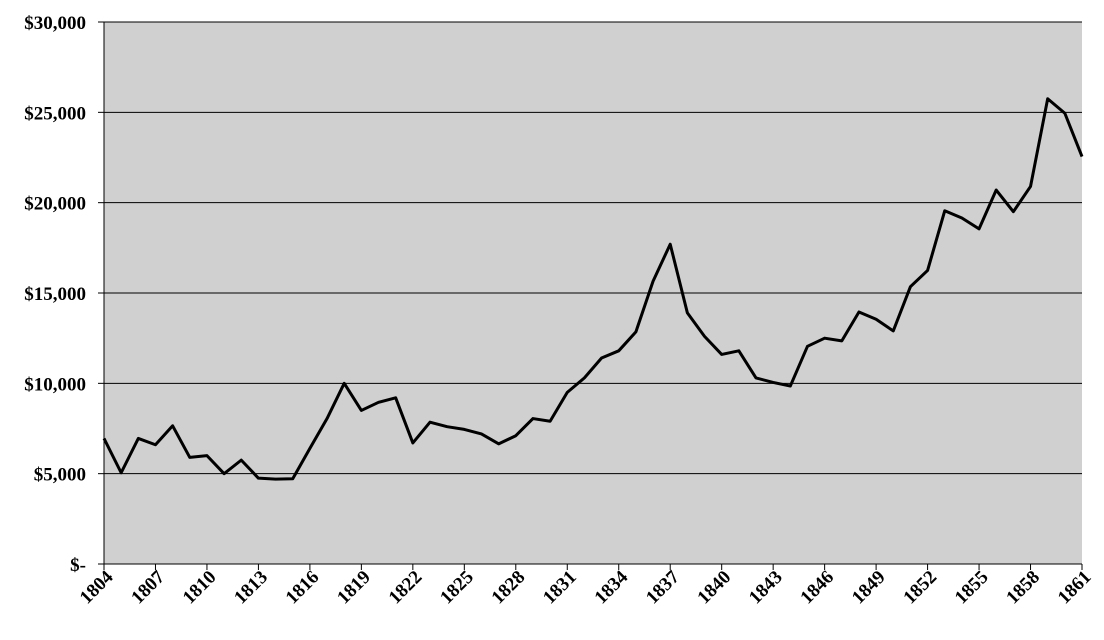  I want to click on x-tick-label: 1840, so click(715, 588).